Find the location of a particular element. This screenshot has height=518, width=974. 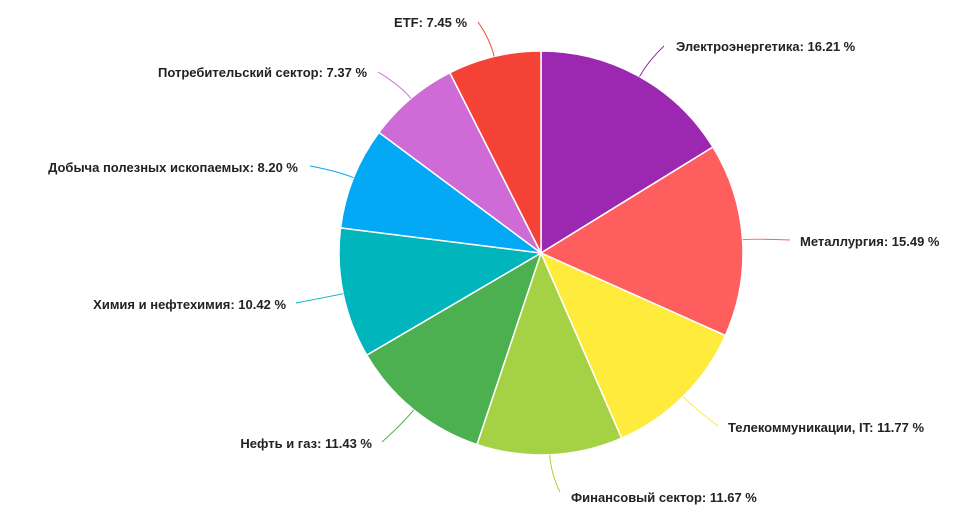

slice-label-7: Добыча полезных ископаемых: 8.20 % is located at coordinates (173, 167).